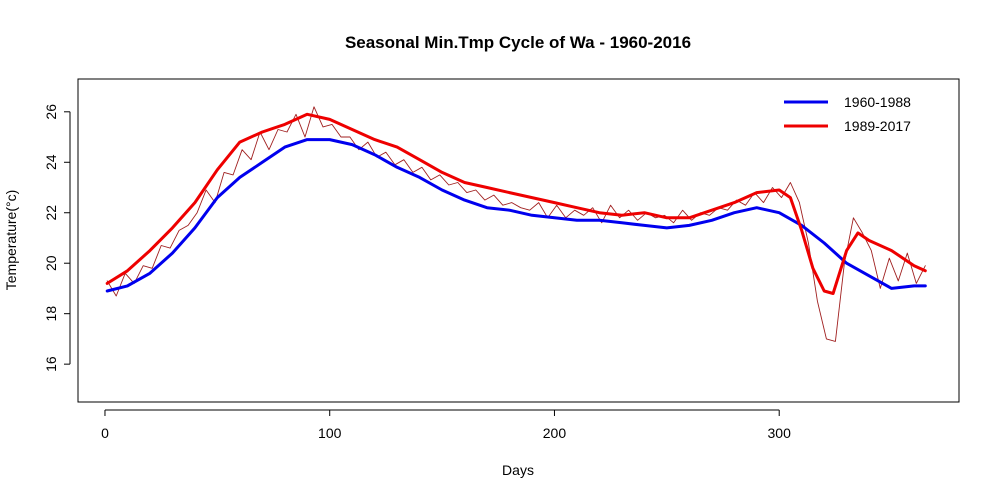 The width and height of the screenshot is (1000, 500). Describe the element at coordinates (877, 102) in the screenshot. I see `legend-label: 1960-1988` at that location.